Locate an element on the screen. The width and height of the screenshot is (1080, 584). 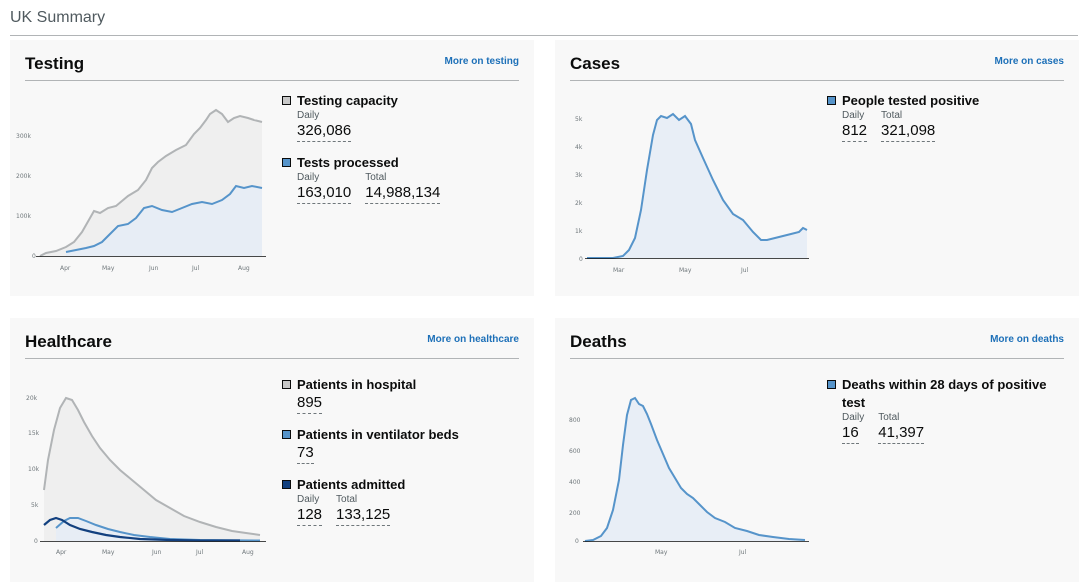
y-tick-label: 400 is located at coordinates (575, 482).